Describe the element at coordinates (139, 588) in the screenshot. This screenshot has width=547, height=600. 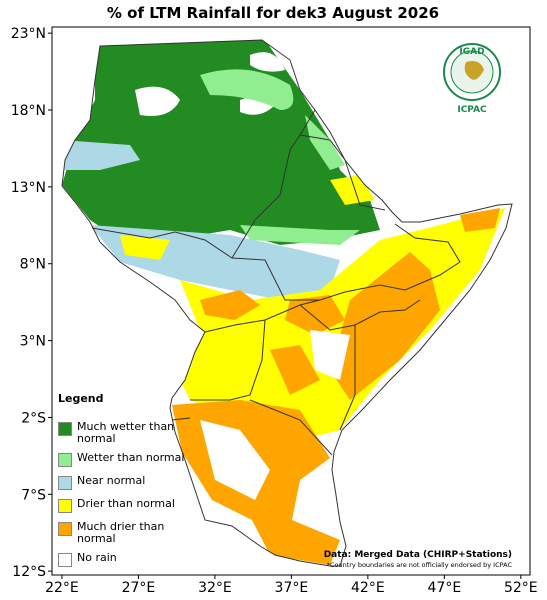
I see `x-tick-label: 27°E` at that location.